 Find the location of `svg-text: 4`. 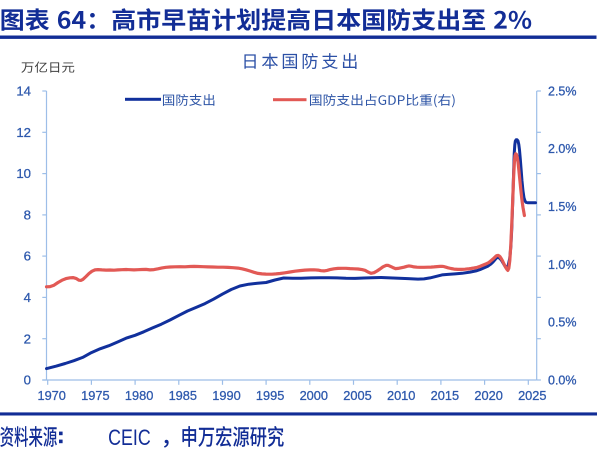

svg-text: 4 is located at coordinates (27, 297).